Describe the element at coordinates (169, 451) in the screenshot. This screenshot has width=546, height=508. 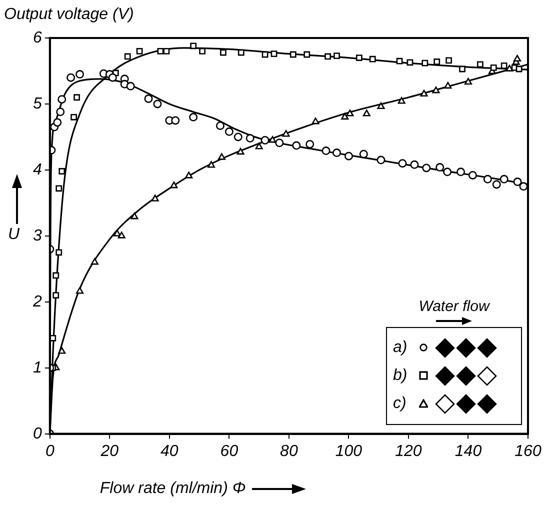
I see `x-tick-label: 40` at that location.